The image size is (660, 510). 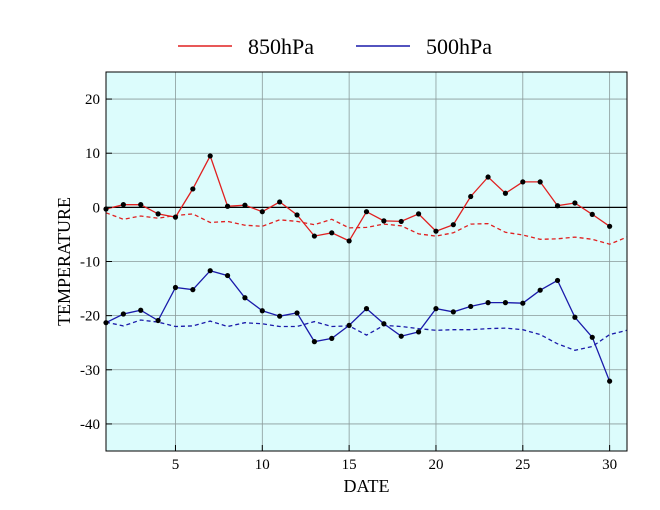 What do you see at coordinates (522, 465) in the screenshot?
I see `x-tick-label: 25` at bounding box center [522, 465].